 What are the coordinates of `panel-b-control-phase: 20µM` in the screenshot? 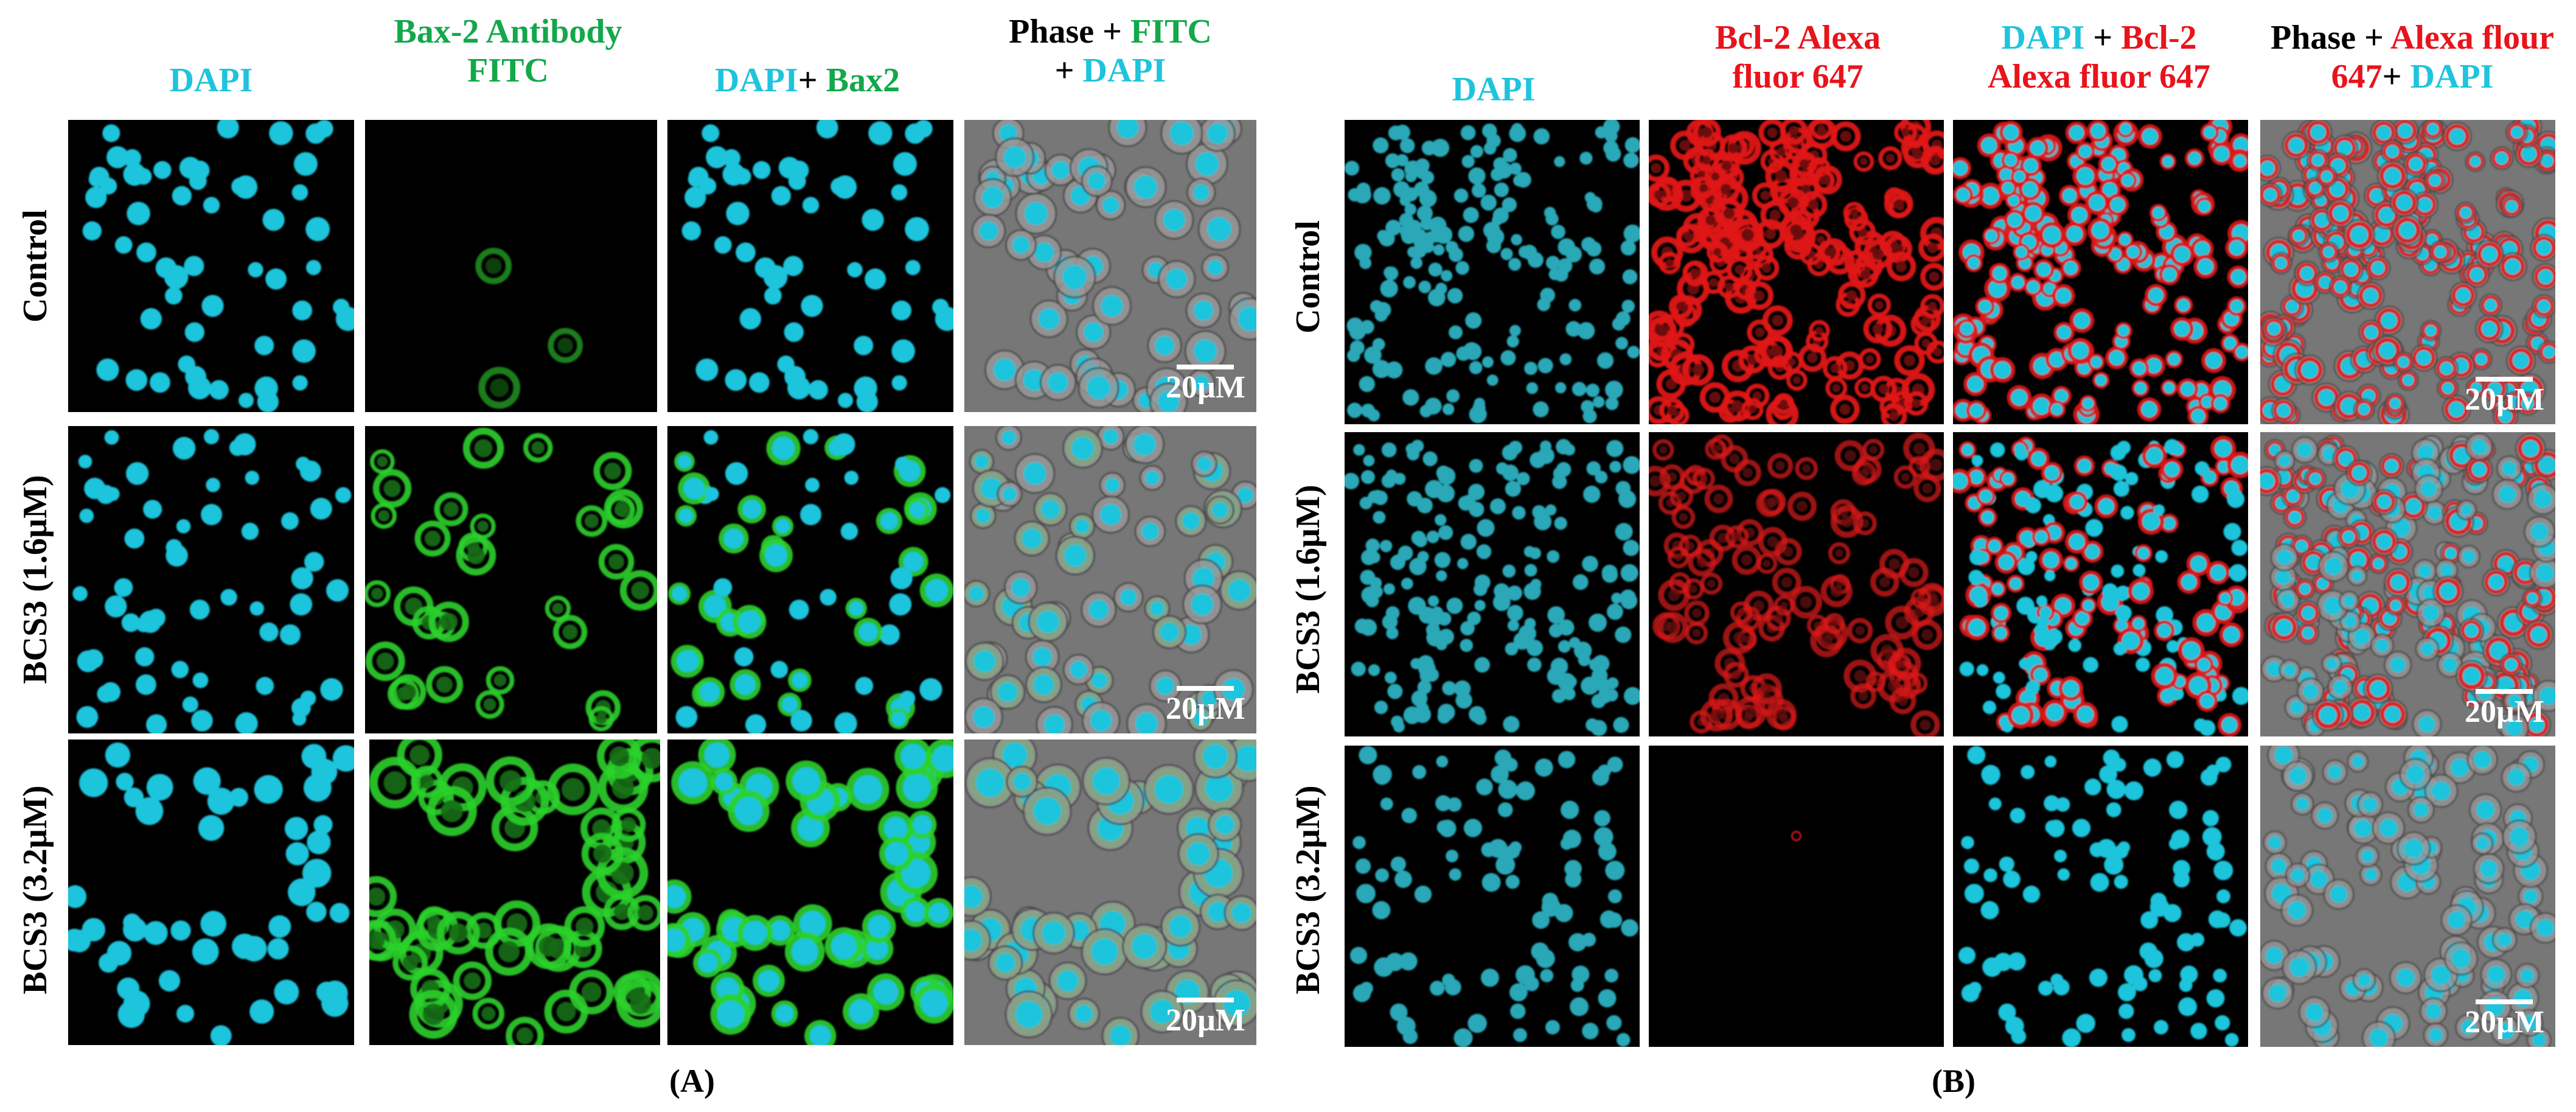 It's located at (2407, 272).